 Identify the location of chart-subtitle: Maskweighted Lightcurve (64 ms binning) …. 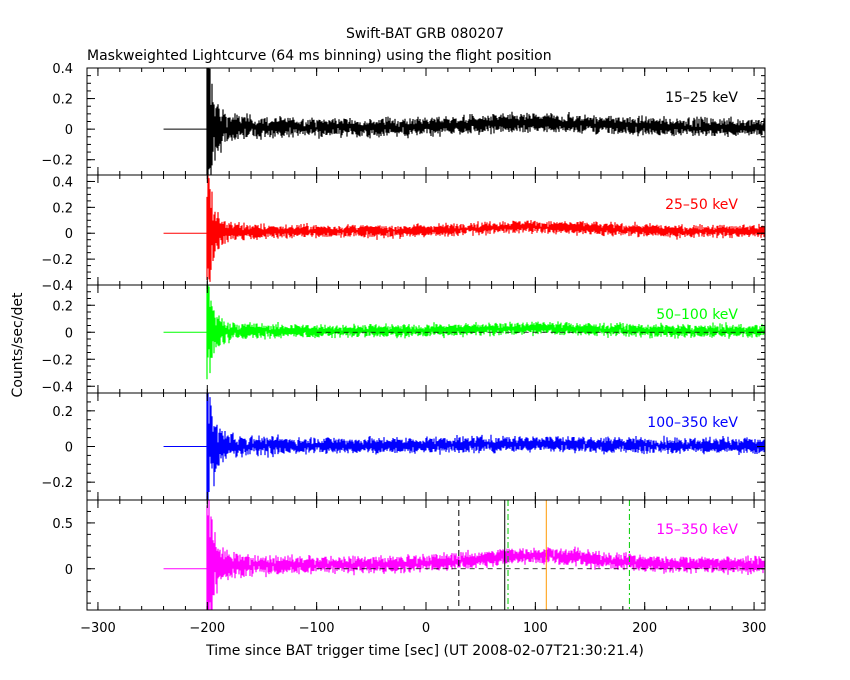
(319, 56).